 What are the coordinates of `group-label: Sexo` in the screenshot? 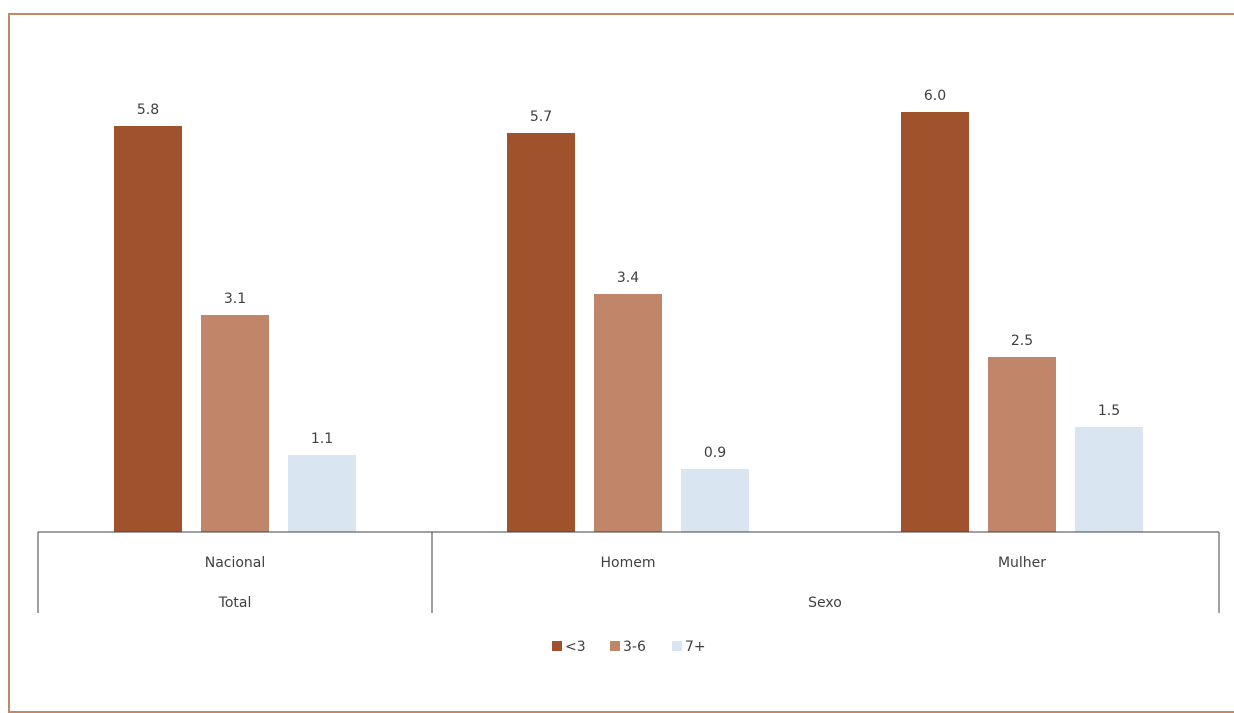 It's located at (825, 603).